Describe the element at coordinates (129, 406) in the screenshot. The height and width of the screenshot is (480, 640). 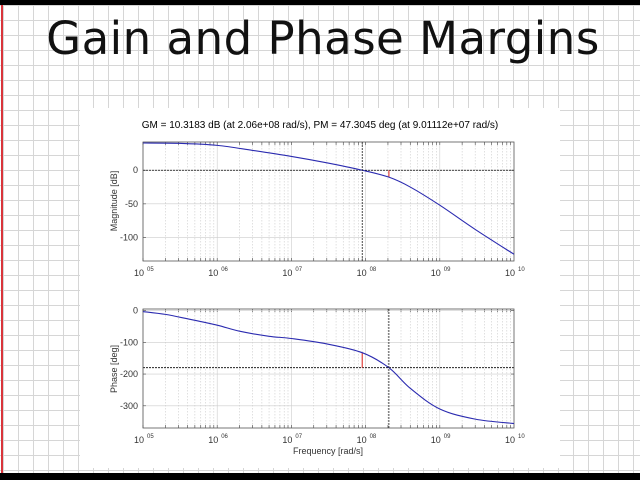
I see `y-tick-label: -300` at that location.